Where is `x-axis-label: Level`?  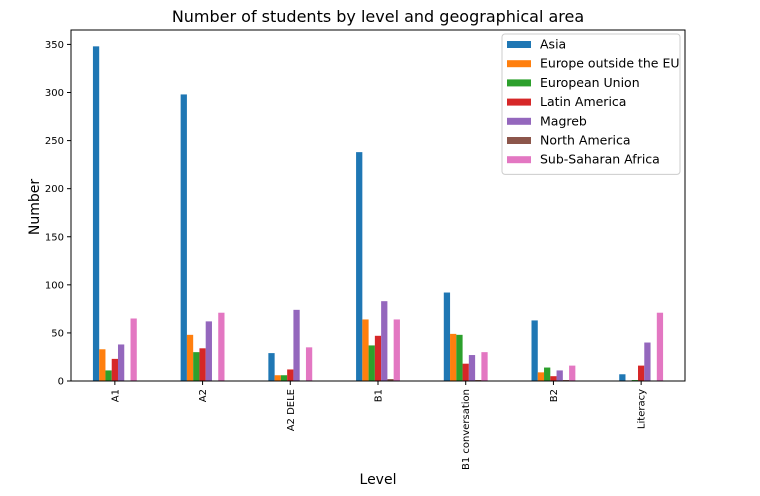 x-axis-label: Level is located at coordinates (378, 480).